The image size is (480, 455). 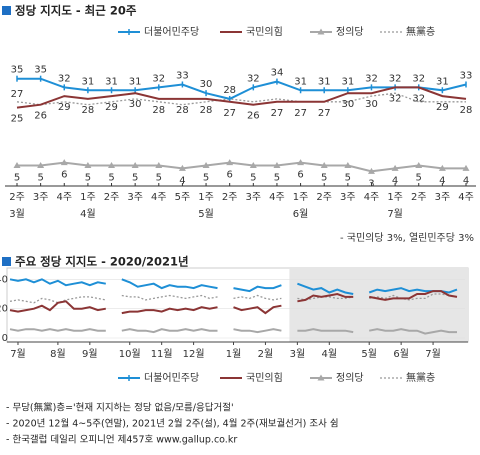 I want to click on legend-label: 더불어민주당, so click(x=171, y=32).